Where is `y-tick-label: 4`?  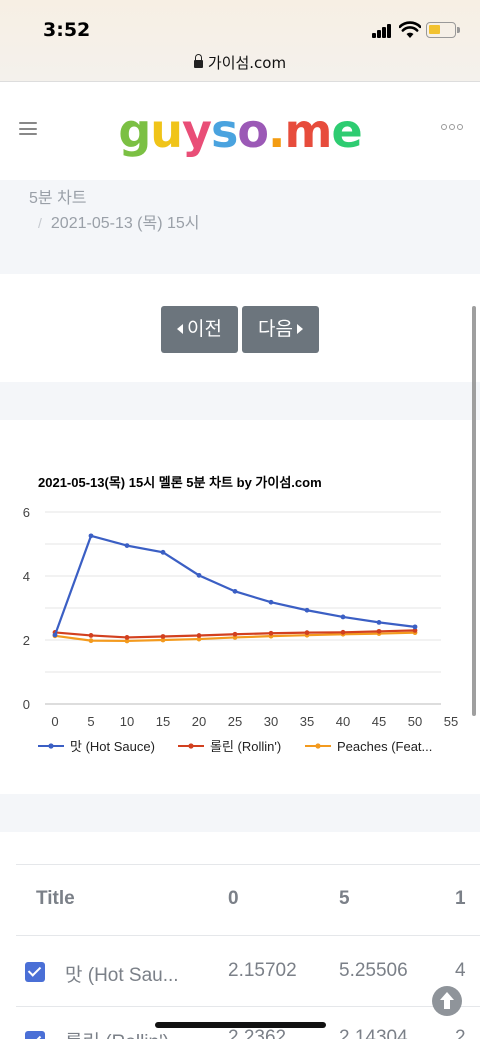 y-tick-label: 4 is located at coordinates (26, 576).